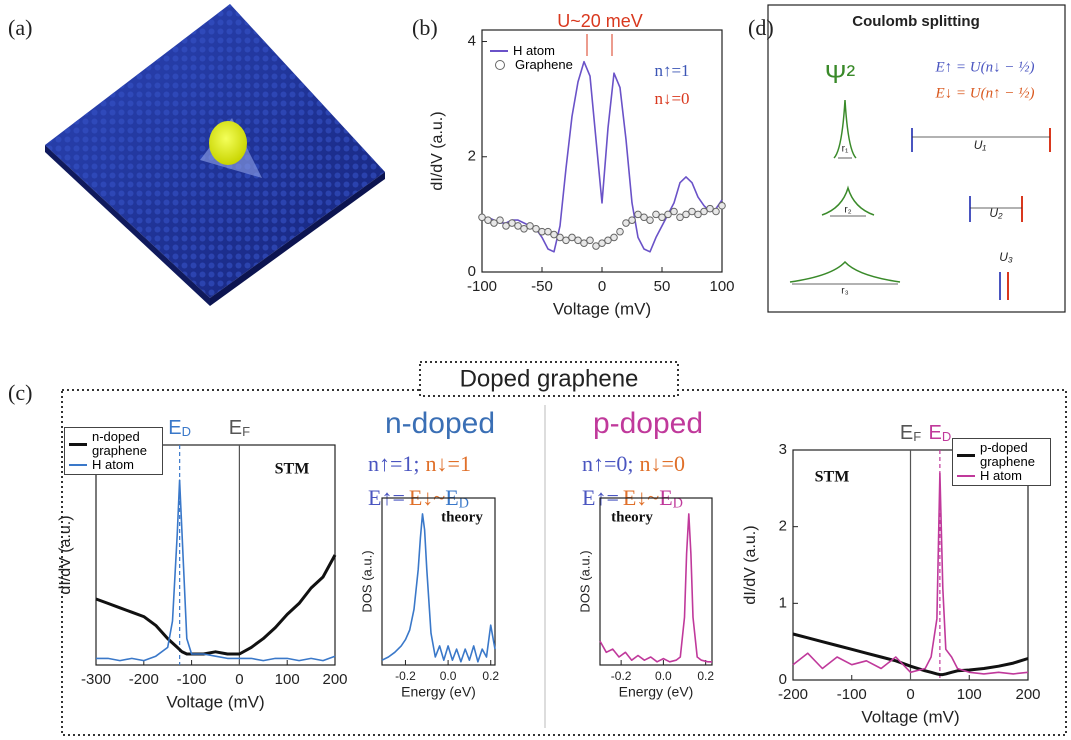 Image resolution: width=1071 pixels, height=740 pixels. Describe the element at coordinates (783, 449) in the screenshot. I see `y-tick-label: 3` at that location.